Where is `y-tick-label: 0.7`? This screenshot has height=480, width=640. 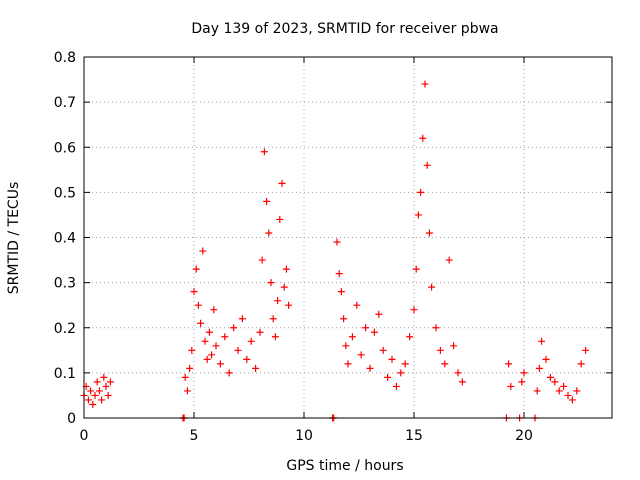 y-tick-label: 0.7 is located at coordinates (65, 103).